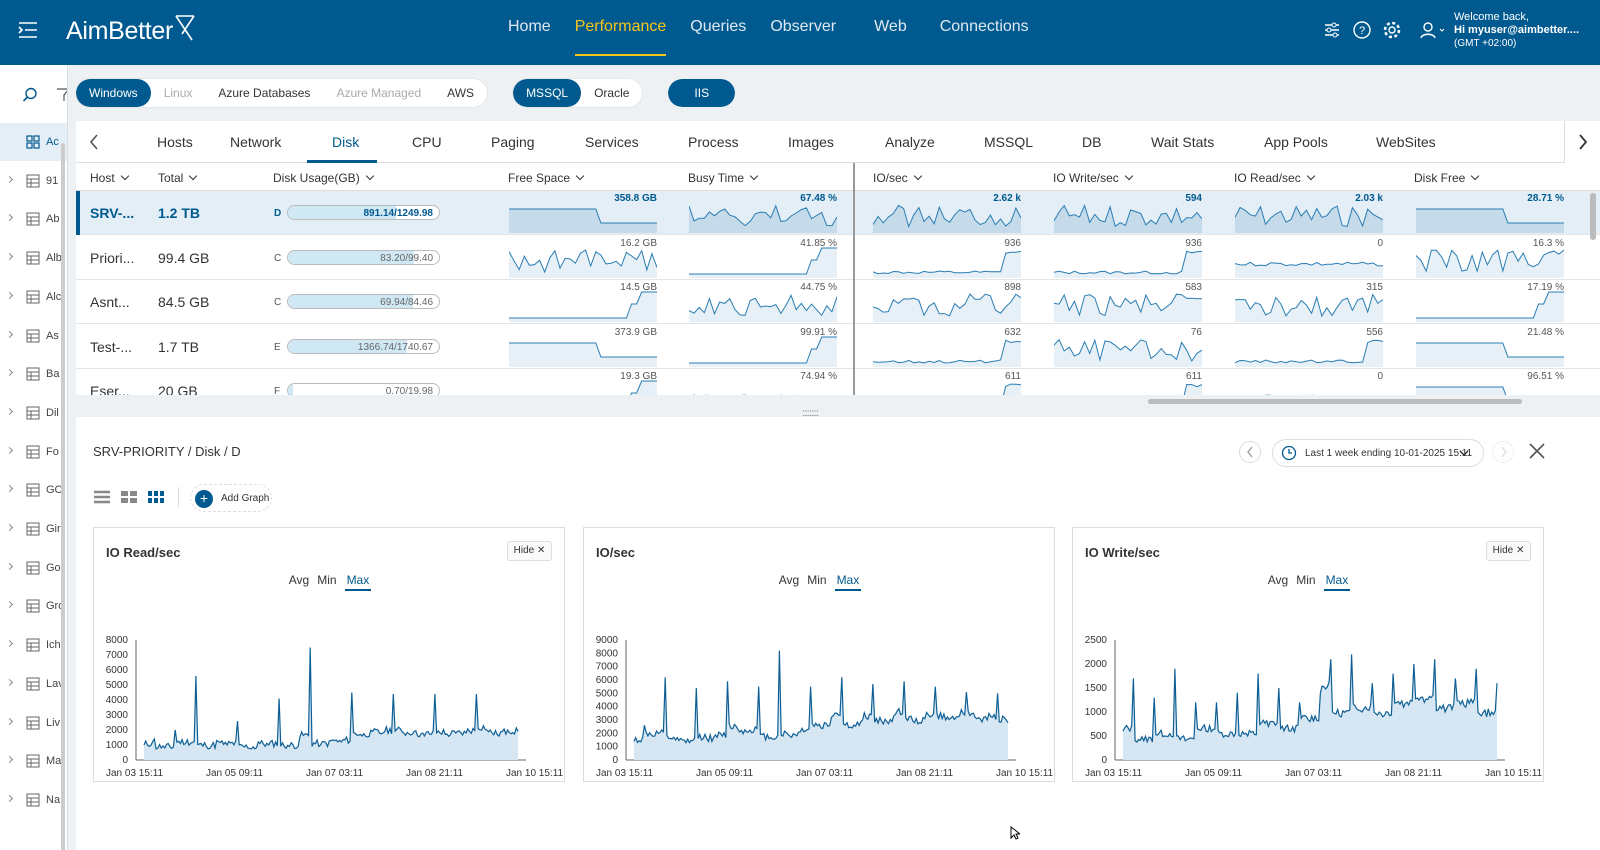 Image resolution: width=1600 pixels, height=850 pixels. Describe the element at coordinates (33, 490) in the screenshot. I see `sidebar-item: GC` at that location.